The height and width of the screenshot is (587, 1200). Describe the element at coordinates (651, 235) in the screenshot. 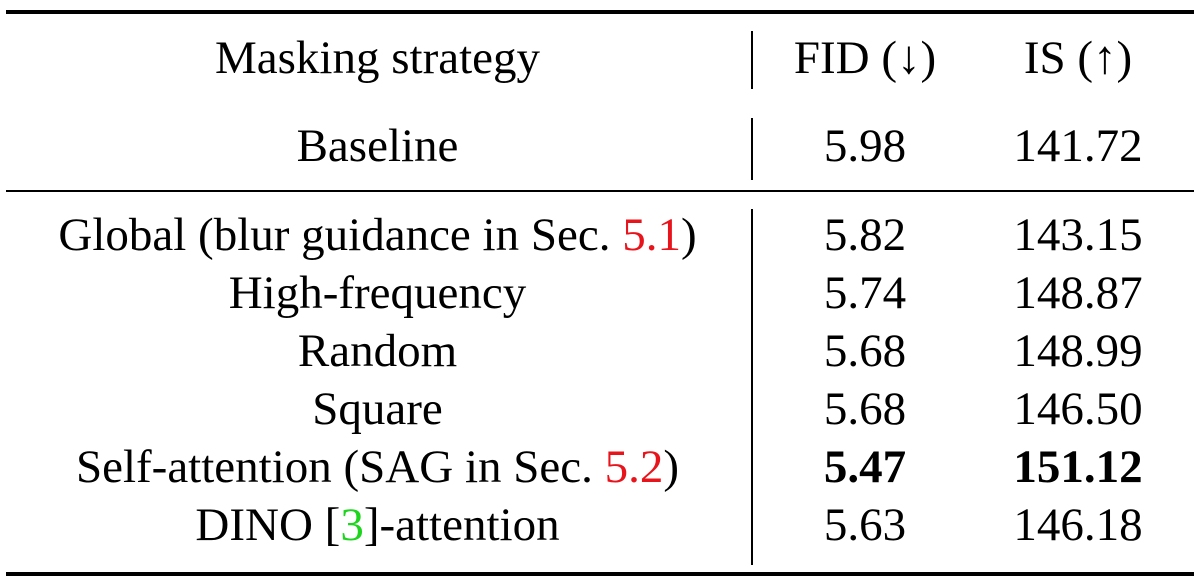

I see `section-reference-link: 5.1` at that location.